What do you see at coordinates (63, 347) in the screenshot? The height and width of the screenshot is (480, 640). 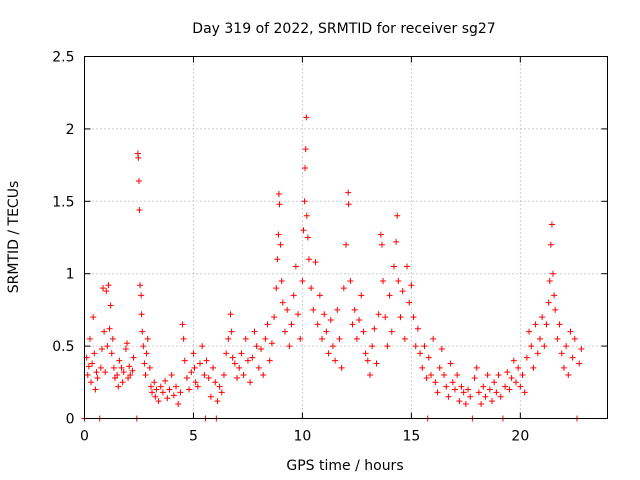 I see `y-tick-label: 0.5` at bounding box center [63, 347].